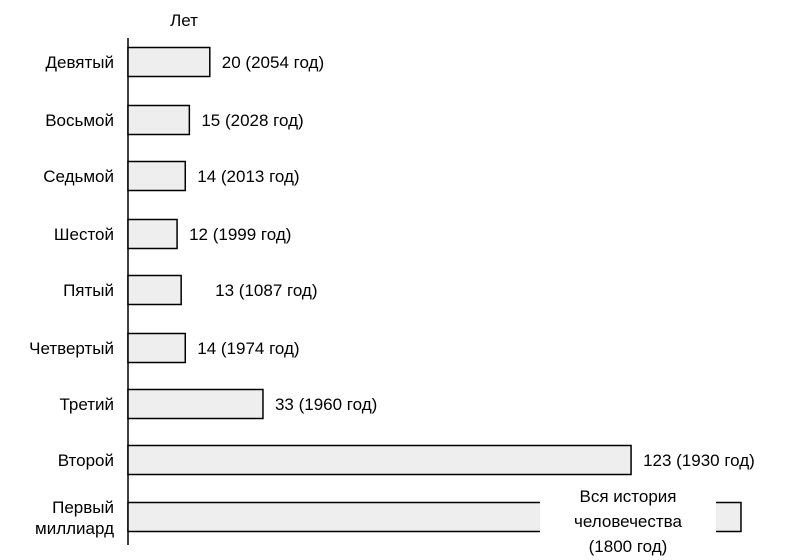 This screenshot has width=786, height=560. What do you see at coordinates (88, 290) in the screenshot?
I see `category-label: Пятый` at bounding box center [88, 290].